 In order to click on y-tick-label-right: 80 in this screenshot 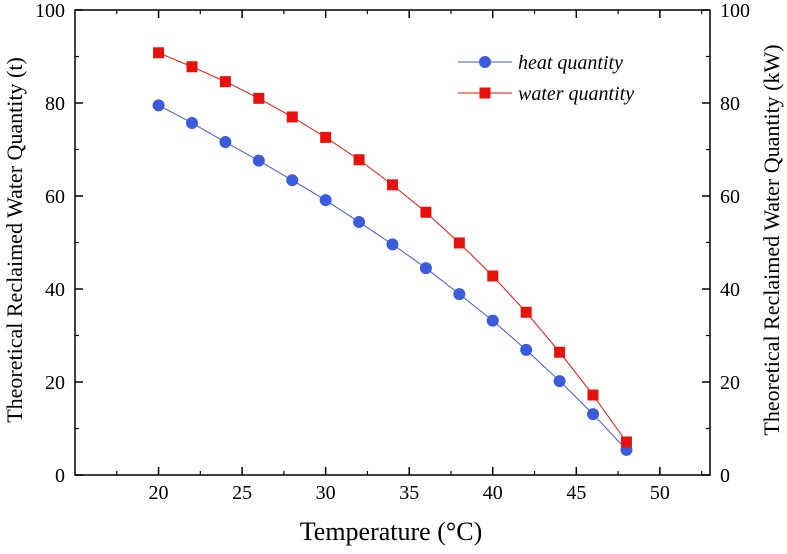, I will do `click(730, 104)`.